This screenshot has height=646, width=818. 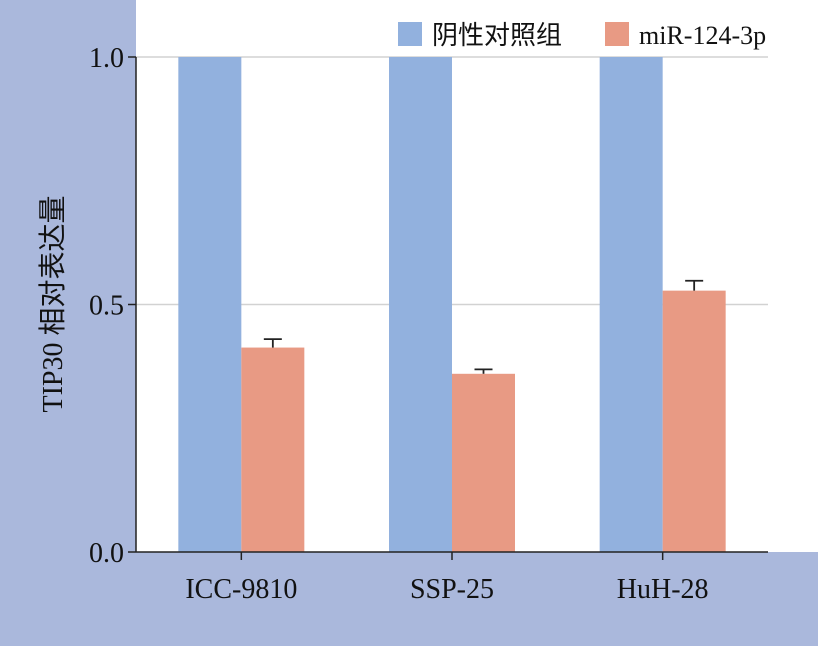 I want to click on error-bars, so click(x=483, y=326).